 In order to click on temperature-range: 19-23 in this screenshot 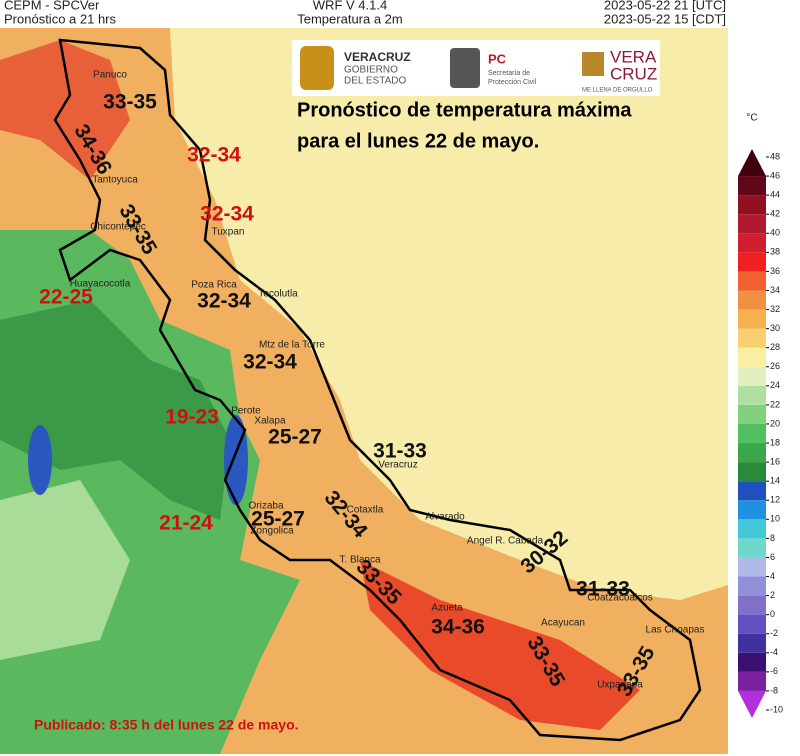, I will do `click(192, 417)`.